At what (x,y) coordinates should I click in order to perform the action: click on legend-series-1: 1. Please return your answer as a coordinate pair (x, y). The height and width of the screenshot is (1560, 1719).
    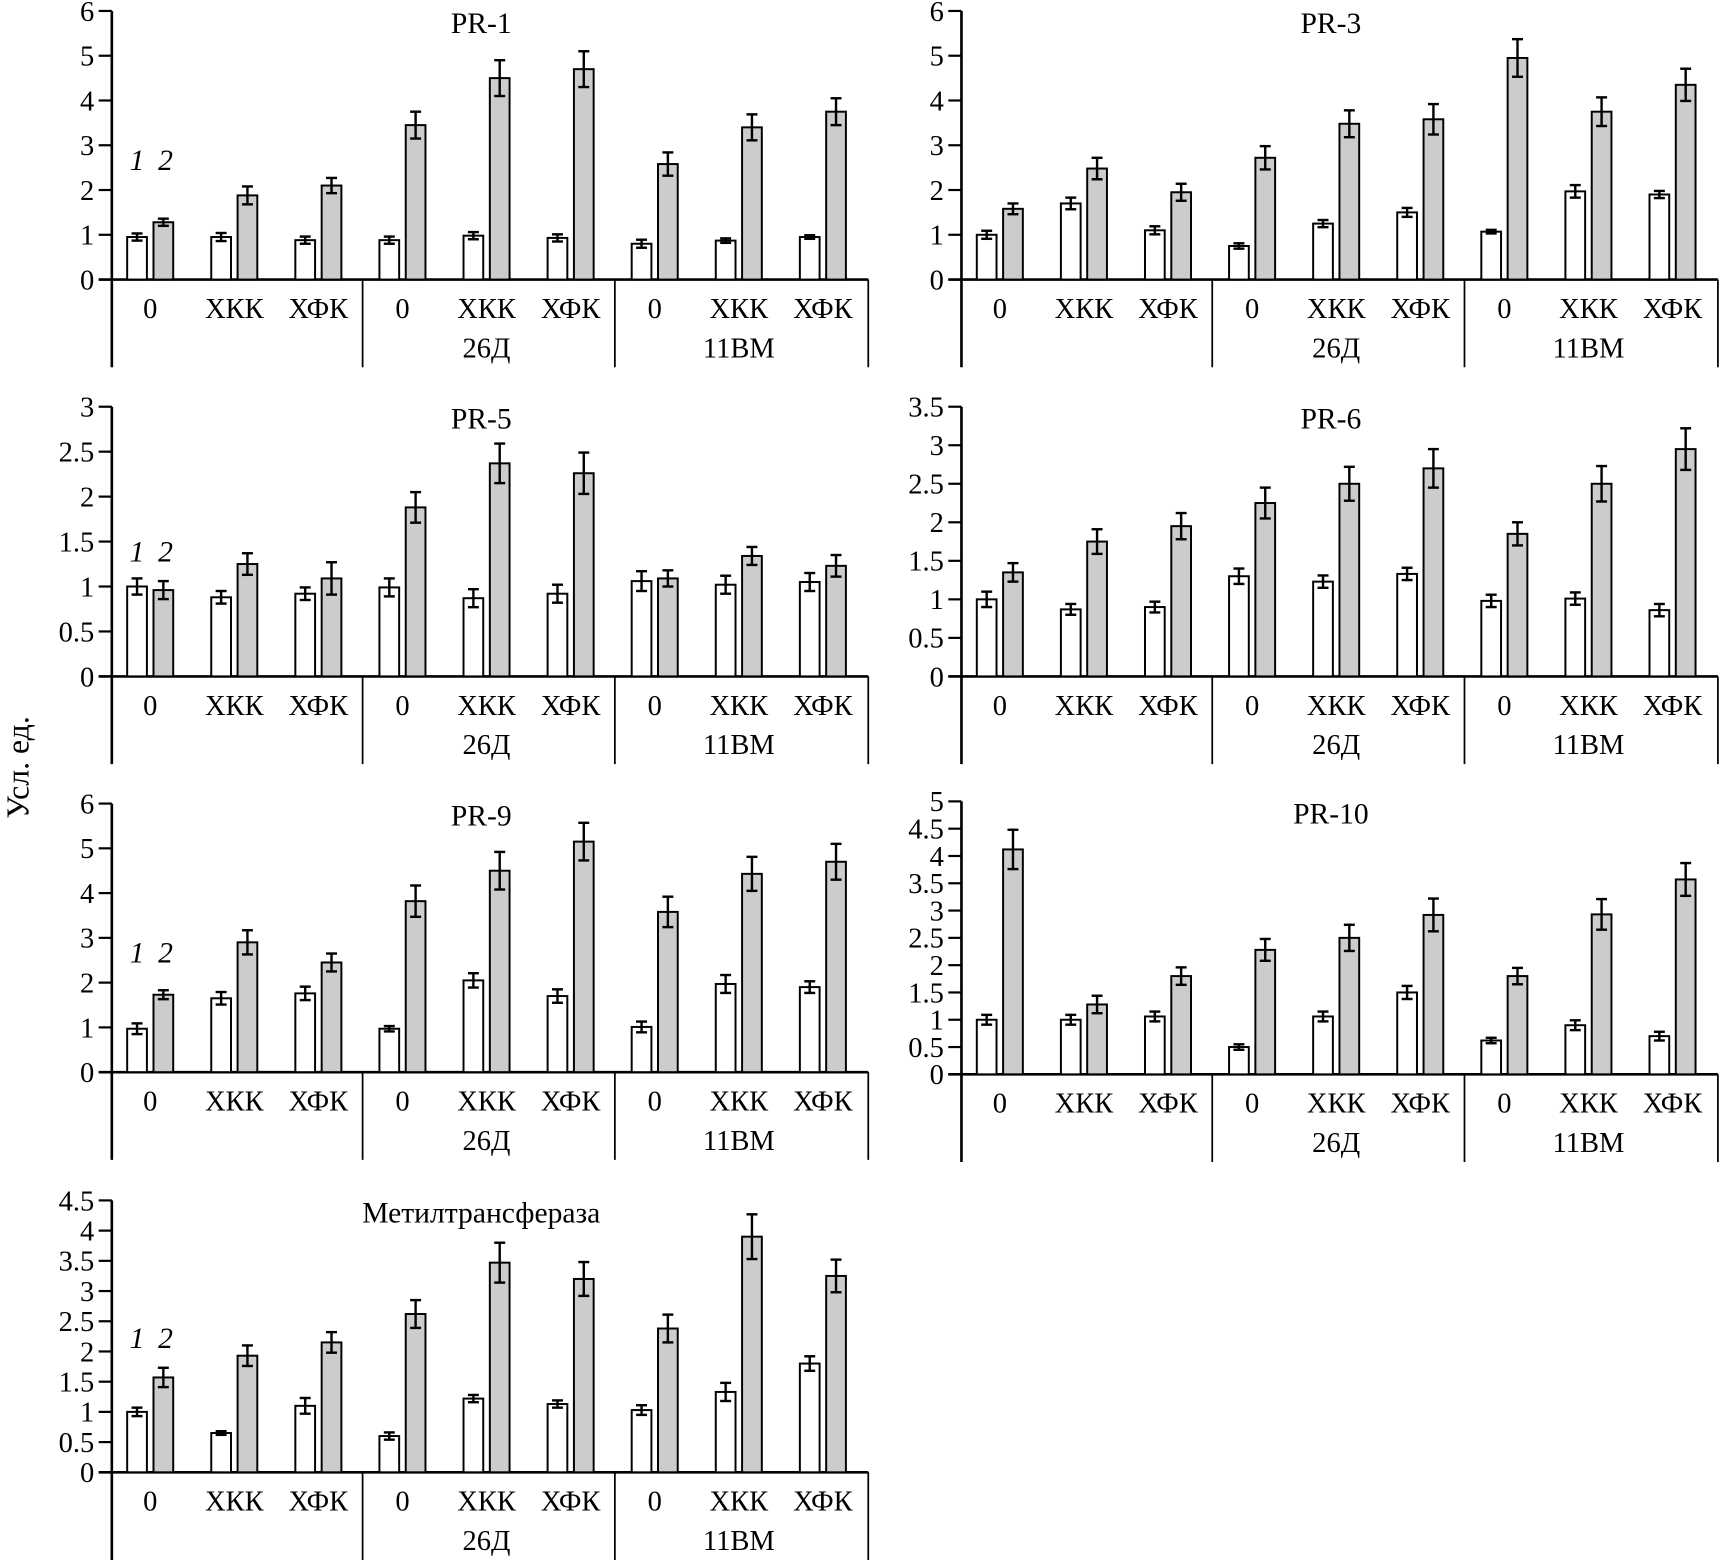
    Looking at the image, I should click on (137, 552).